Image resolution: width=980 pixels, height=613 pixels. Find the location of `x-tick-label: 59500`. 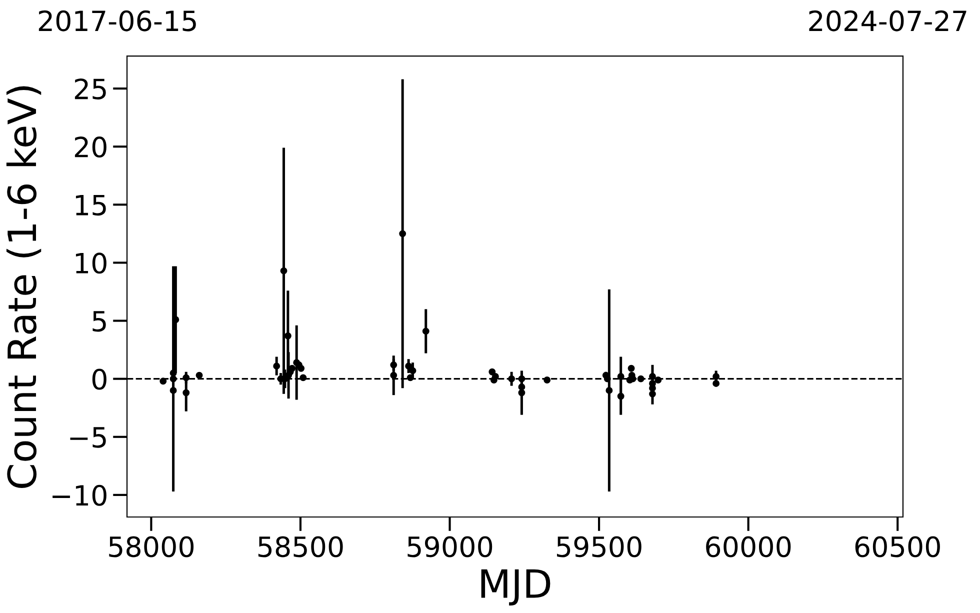

x-tick-label: 59500 is located at coordinates (599, 547).